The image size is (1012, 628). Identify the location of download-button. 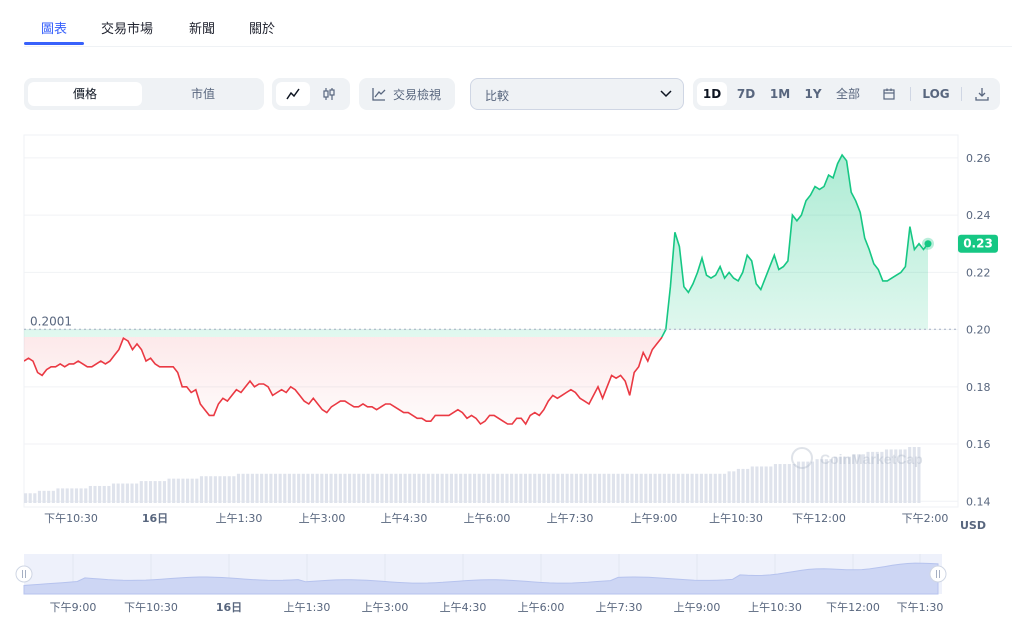
(982, 94).